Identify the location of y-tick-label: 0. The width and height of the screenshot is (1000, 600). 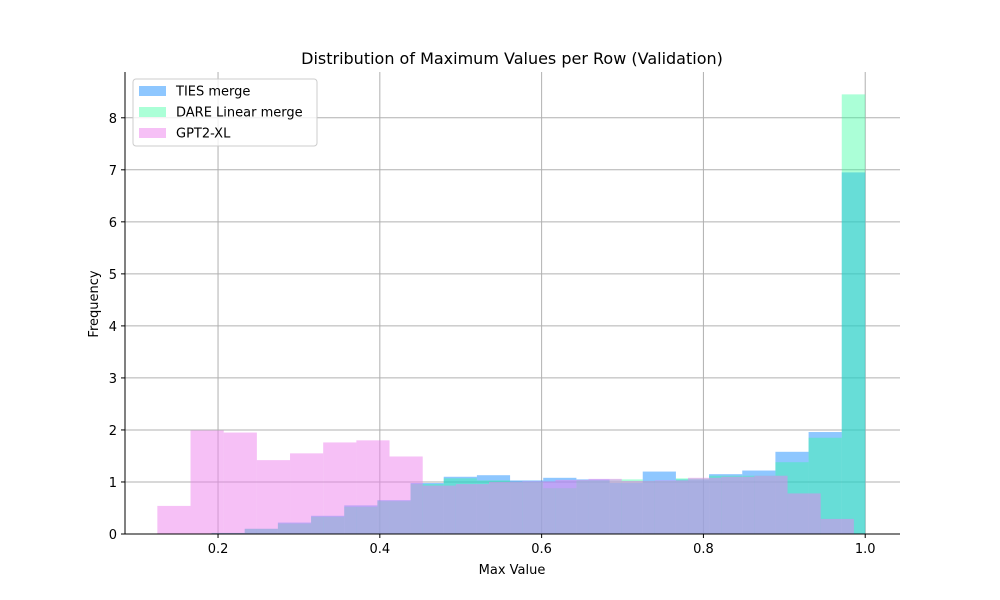
(113, 535).